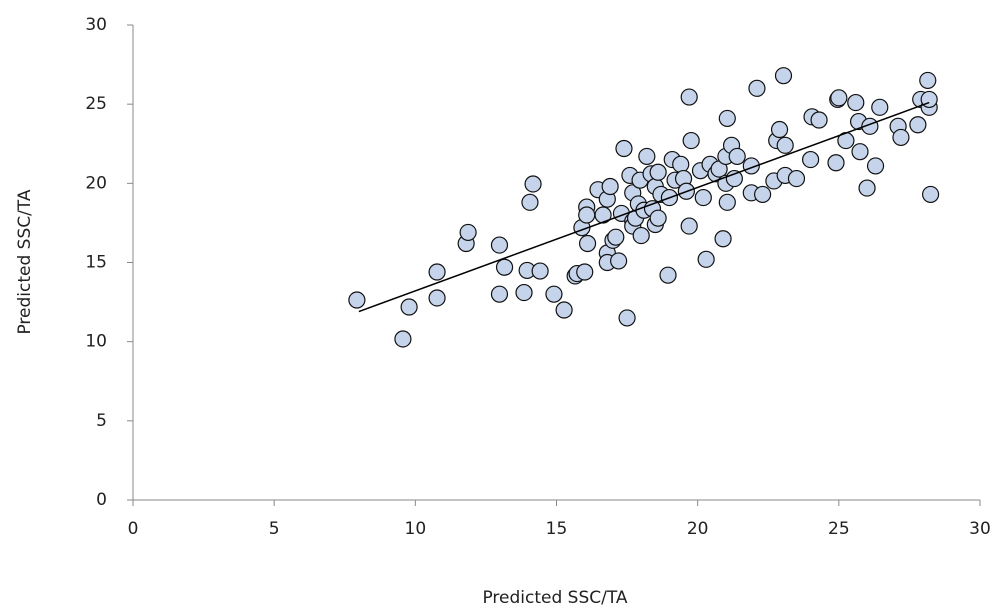 The image size is (998, 611). I want to click on y-tick-label: 30, so click(96, 25).